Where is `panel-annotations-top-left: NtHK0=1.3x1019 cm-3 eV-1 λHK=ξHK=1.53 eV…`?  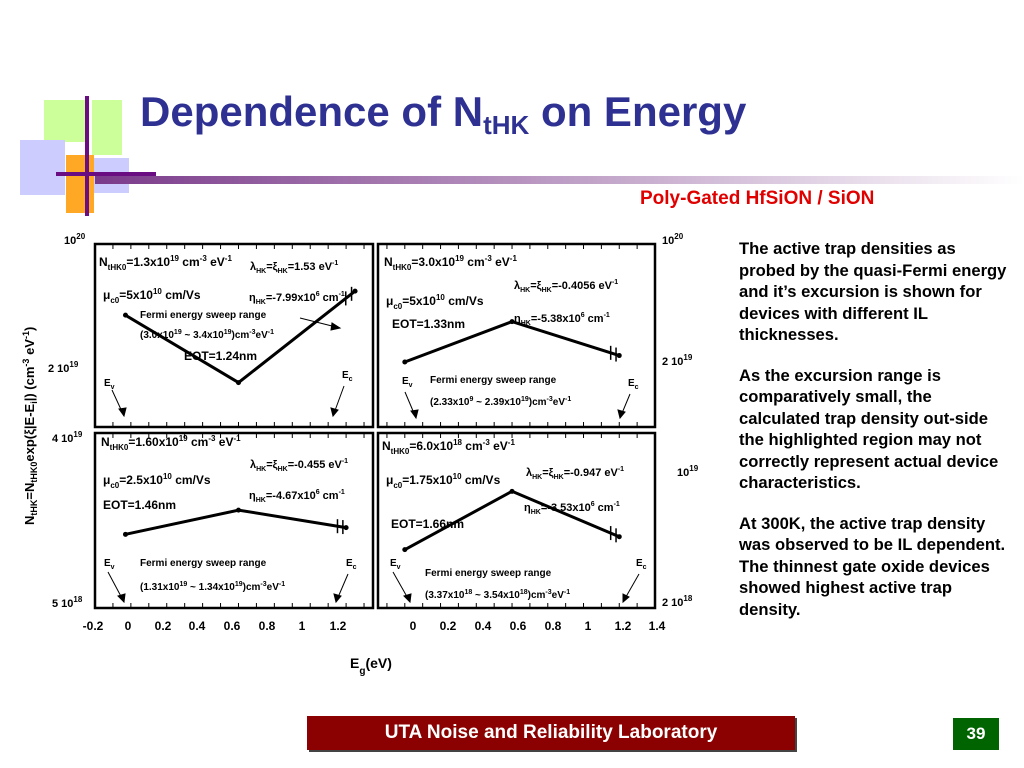
panel-annotations-top-left: NtHK0=1.3x1019 cm-3 eV-1 λHK=ξHK=1.53 eV… is located at coordinates (226, 322).